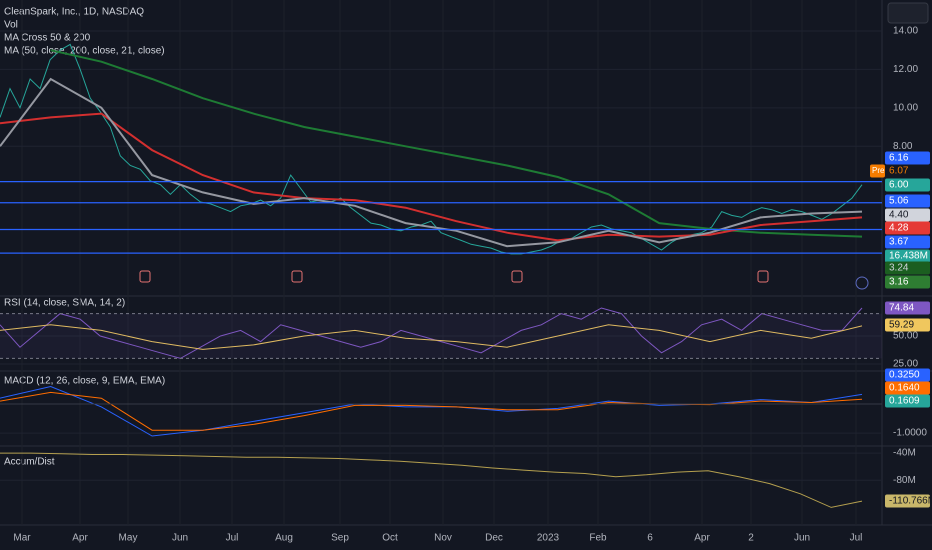  Describe the element at coordinates (899, 158) in the screenshot. I see `price-tag-text: 6.16` at that location.